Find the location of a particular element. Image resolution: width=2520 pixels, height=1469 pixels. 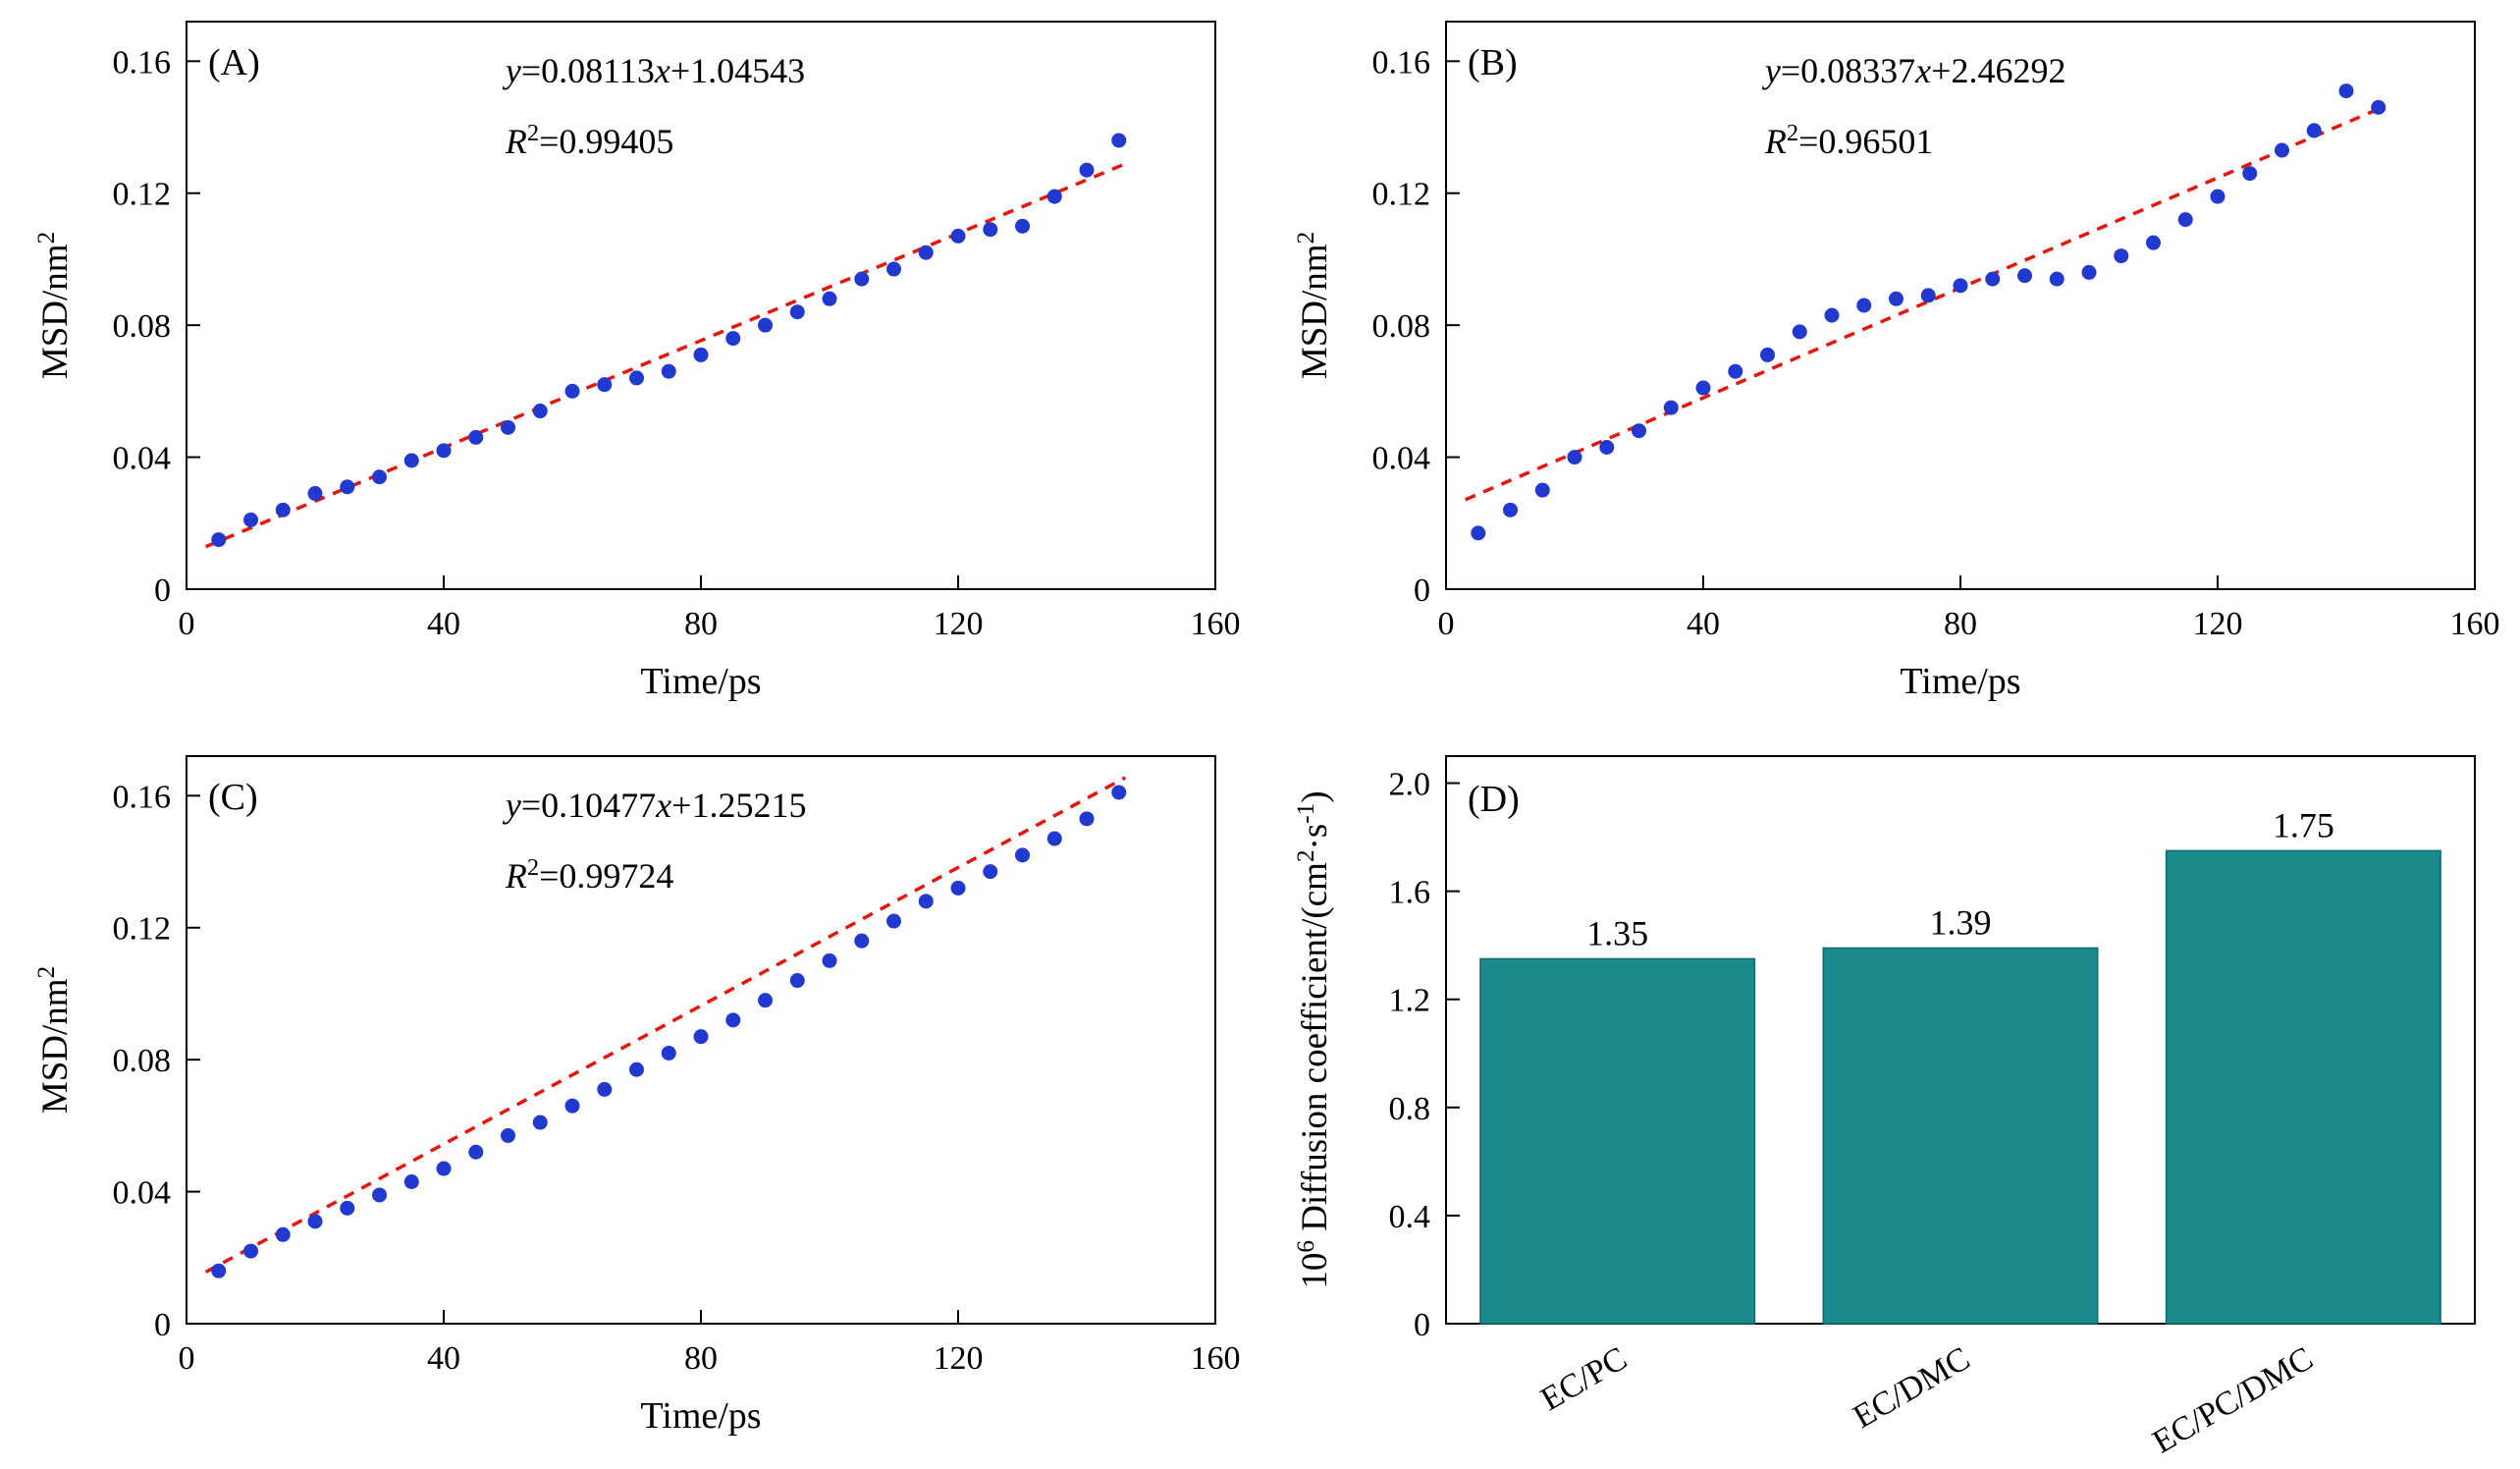

panel-label: (C) is located at coordinates (233, 797).